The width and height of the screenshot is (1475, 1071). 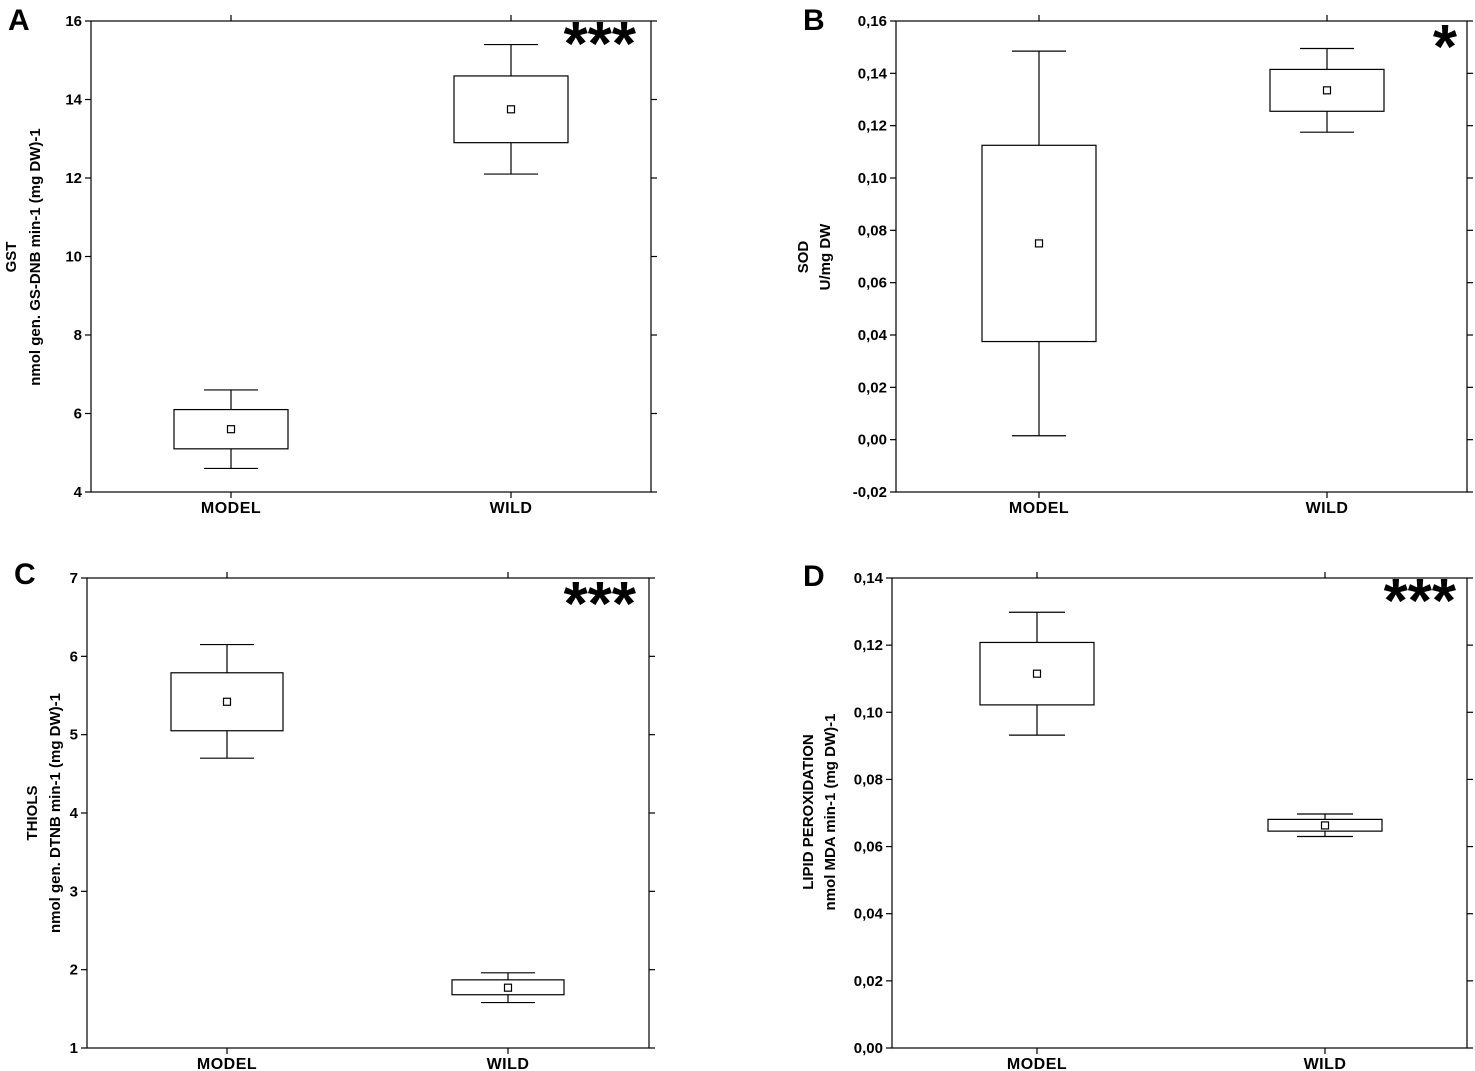 What do you see at coordinates (73, 257) in the screenshot?
I see `y-tick-label: 10` at bounding box center [73, 257].